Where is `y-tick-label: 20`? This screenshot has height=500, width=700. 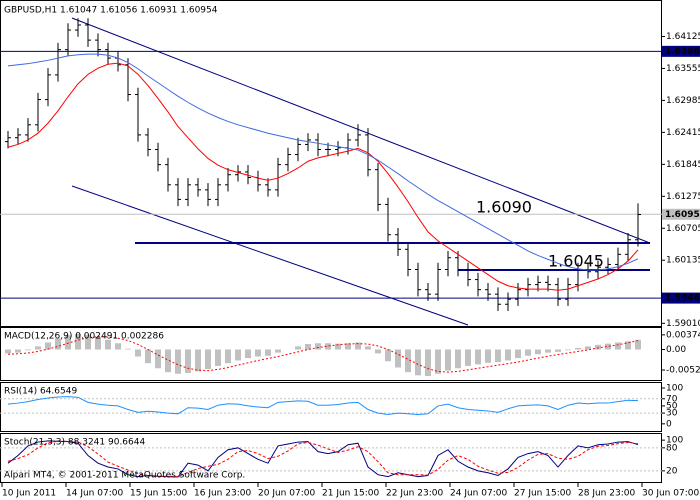 y-tick-label: 20 is located at coordinates (672, 471).